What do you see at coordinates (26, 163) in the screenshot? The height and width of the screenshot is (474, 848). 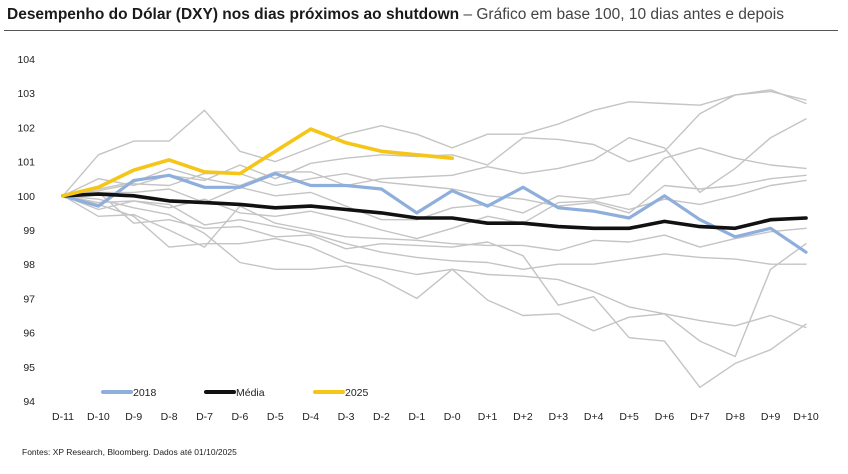 I see `y-tick-label: 101` at bounding box center [26, 163].